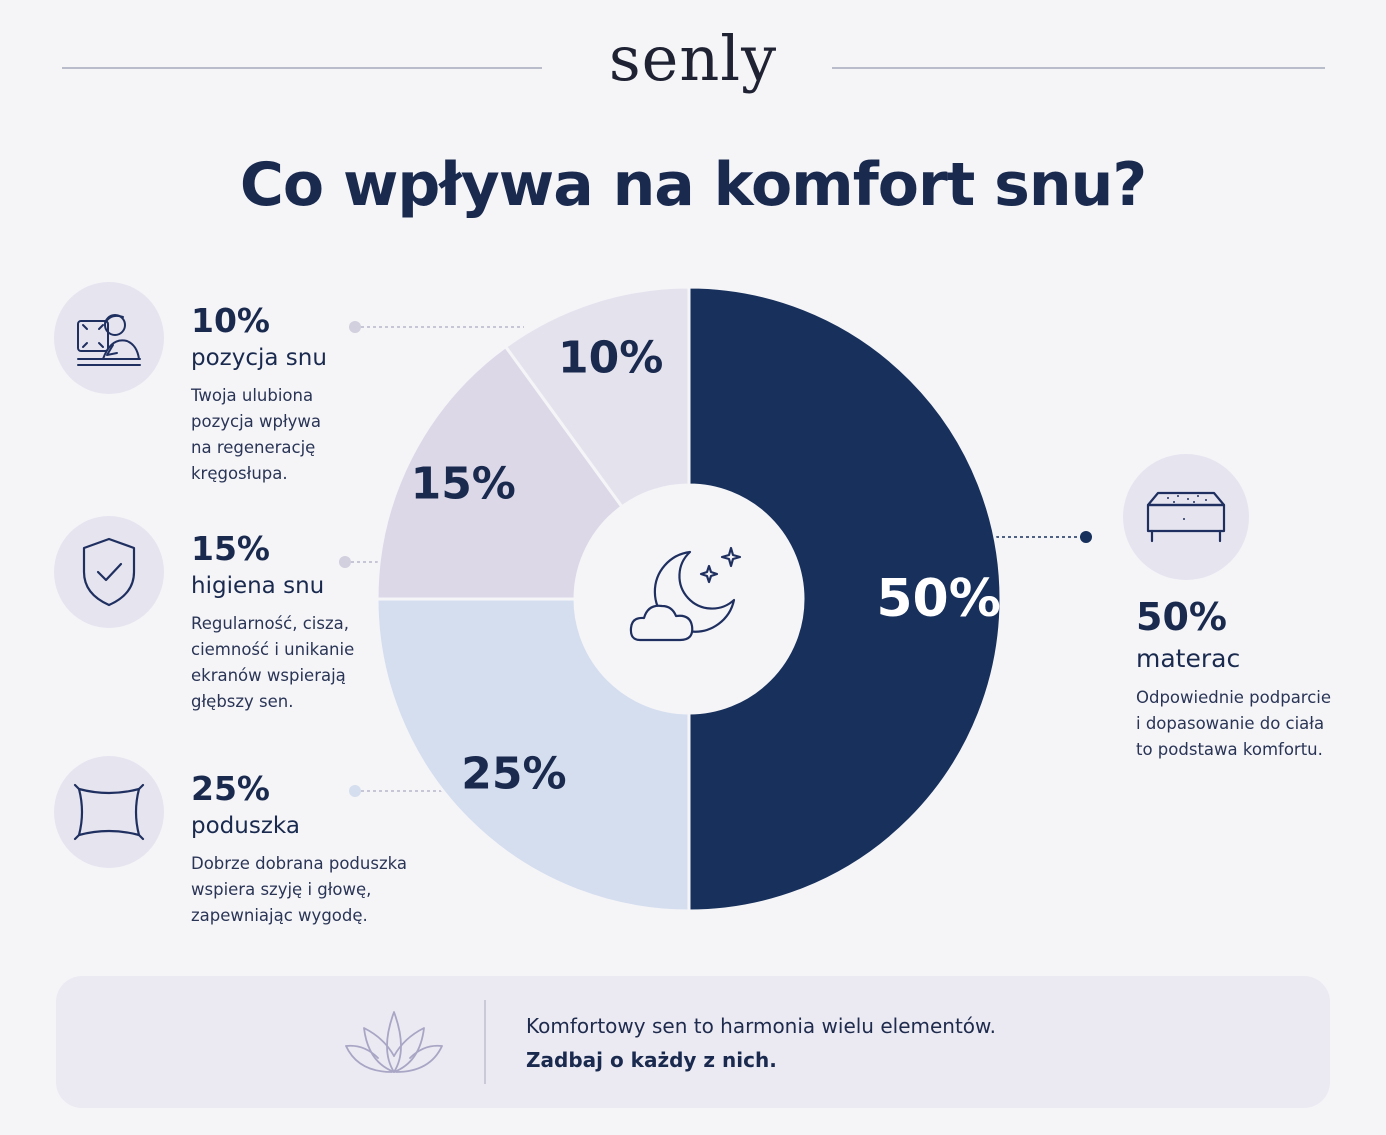 Image resolution: width=1386 pixels, height=1135 pixels. Describe the element at coordinates (1229, 749) in the screenshot. I see `desc-line: to podstawa komfortu.` at that location.